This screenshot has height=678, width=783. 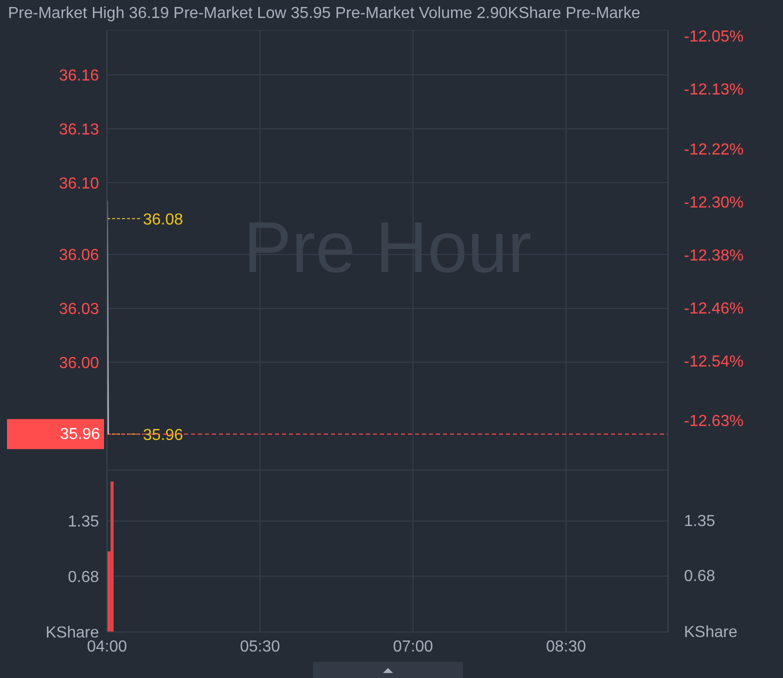 What do you see at coordinates (566, 647) in the screenshot?
I see `x-tick-label: 08:30` at bounding box center [566, 647].